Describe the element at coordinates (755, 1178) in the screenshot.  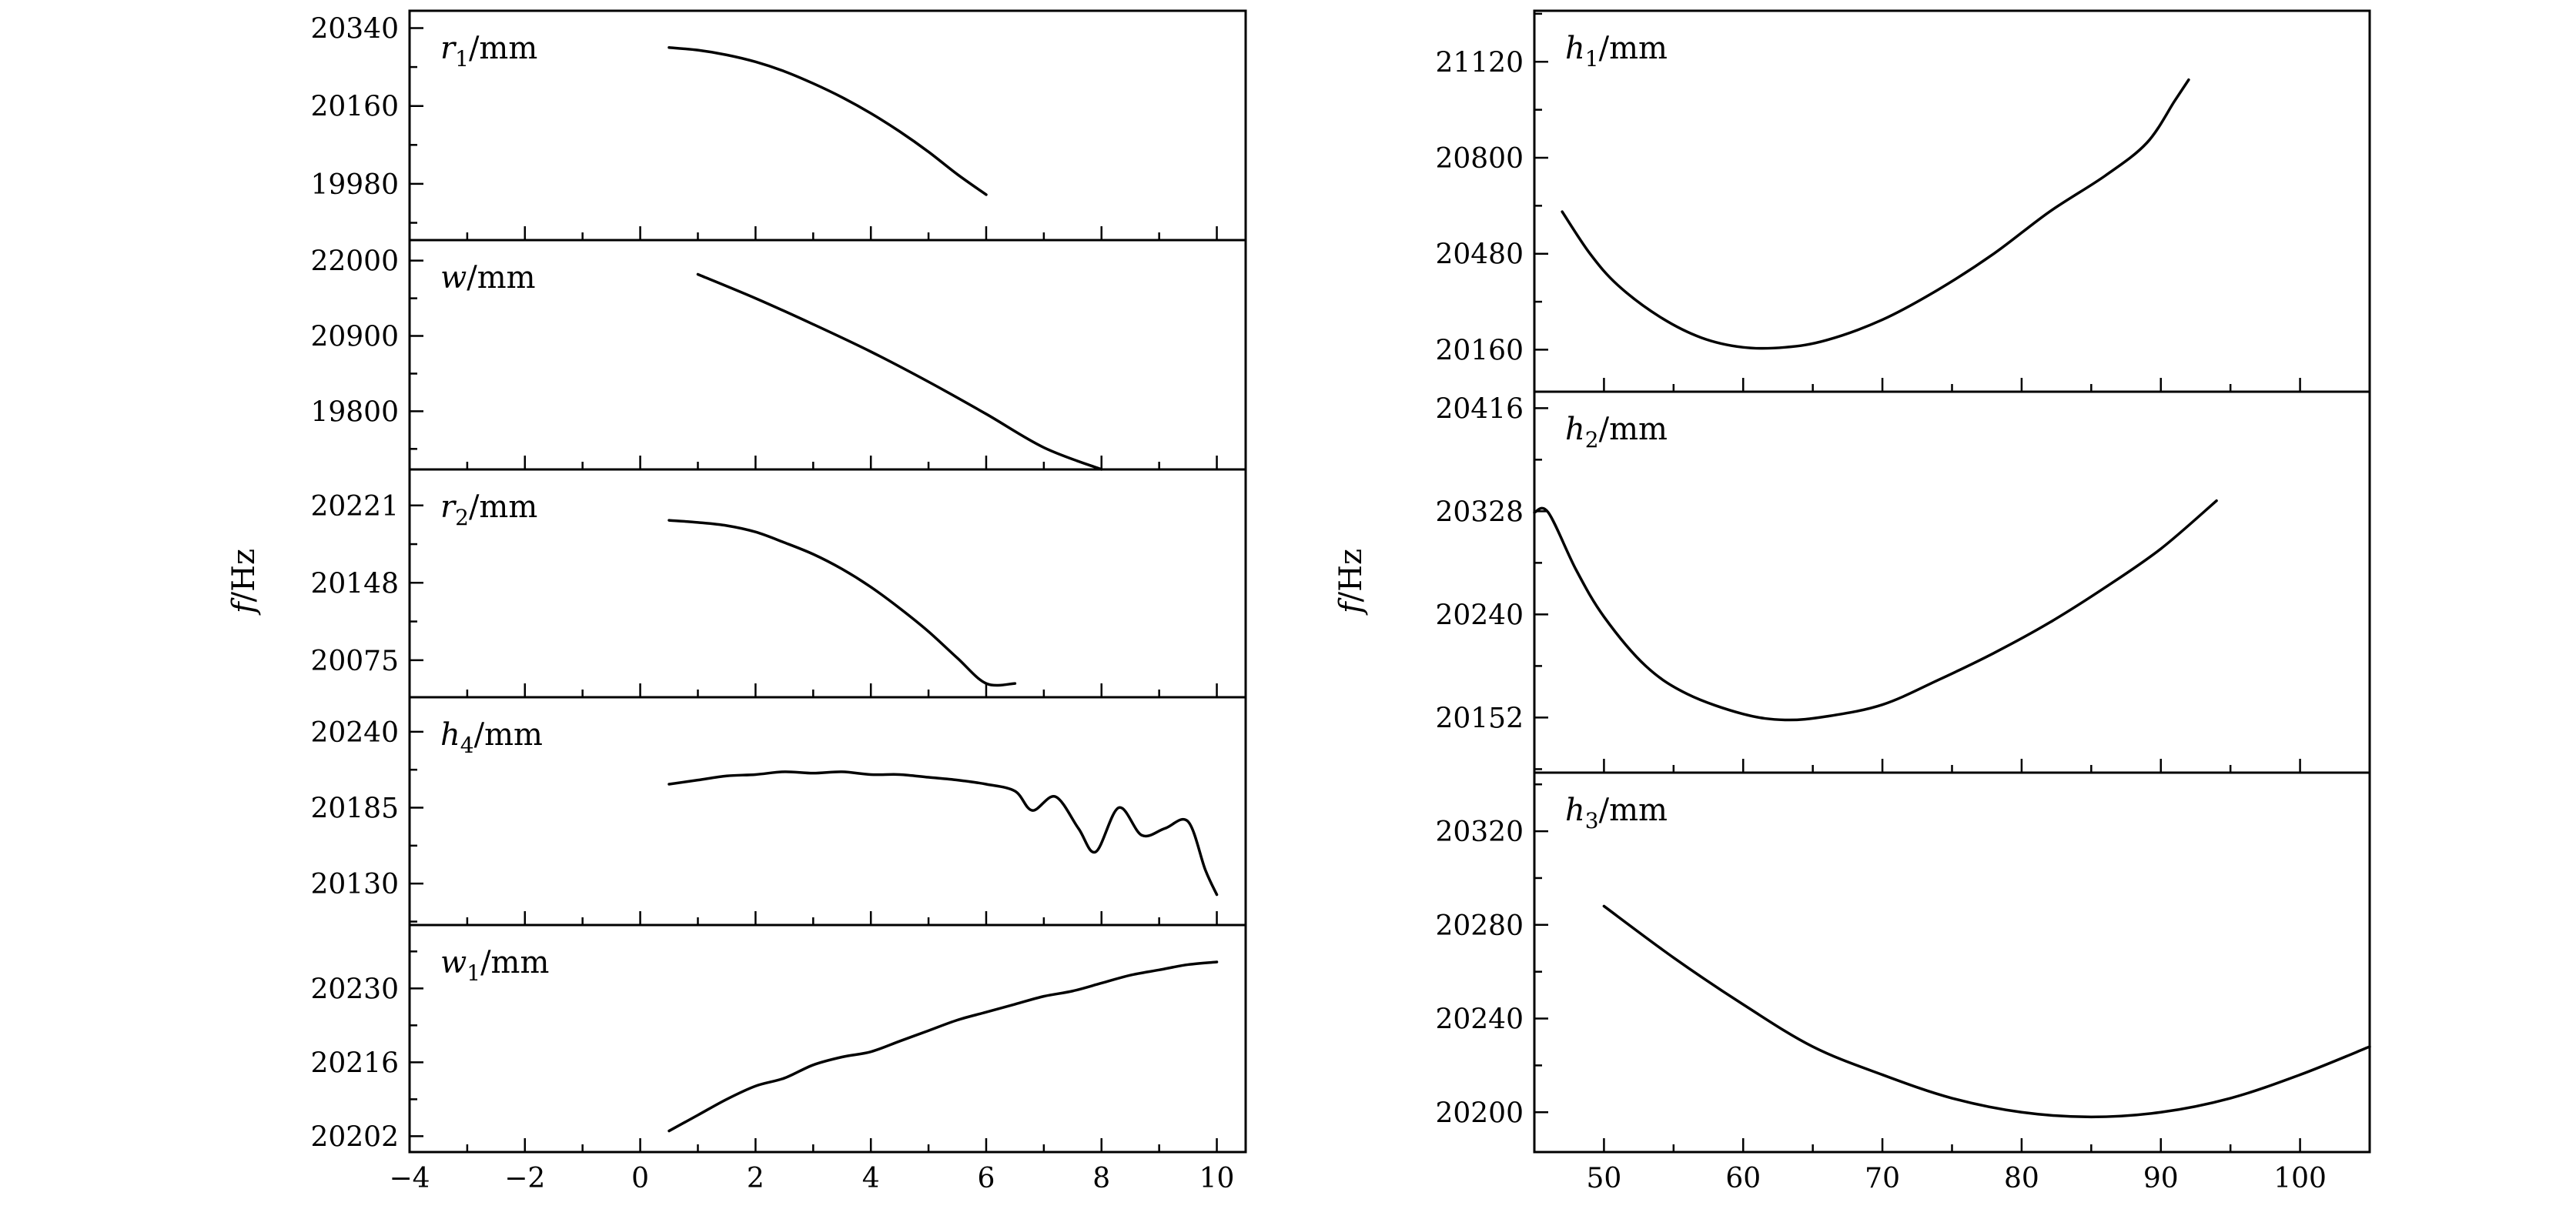
I see `x-tick-label: 2` at that location.